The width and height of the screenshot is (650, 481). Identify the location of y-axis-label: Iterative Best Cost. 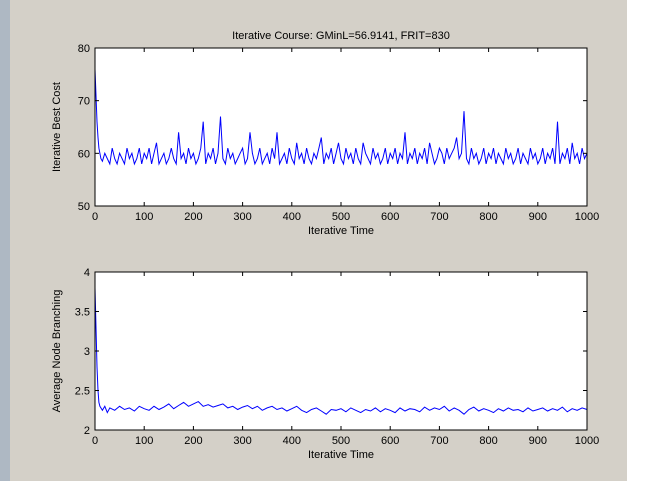
(57, 127).